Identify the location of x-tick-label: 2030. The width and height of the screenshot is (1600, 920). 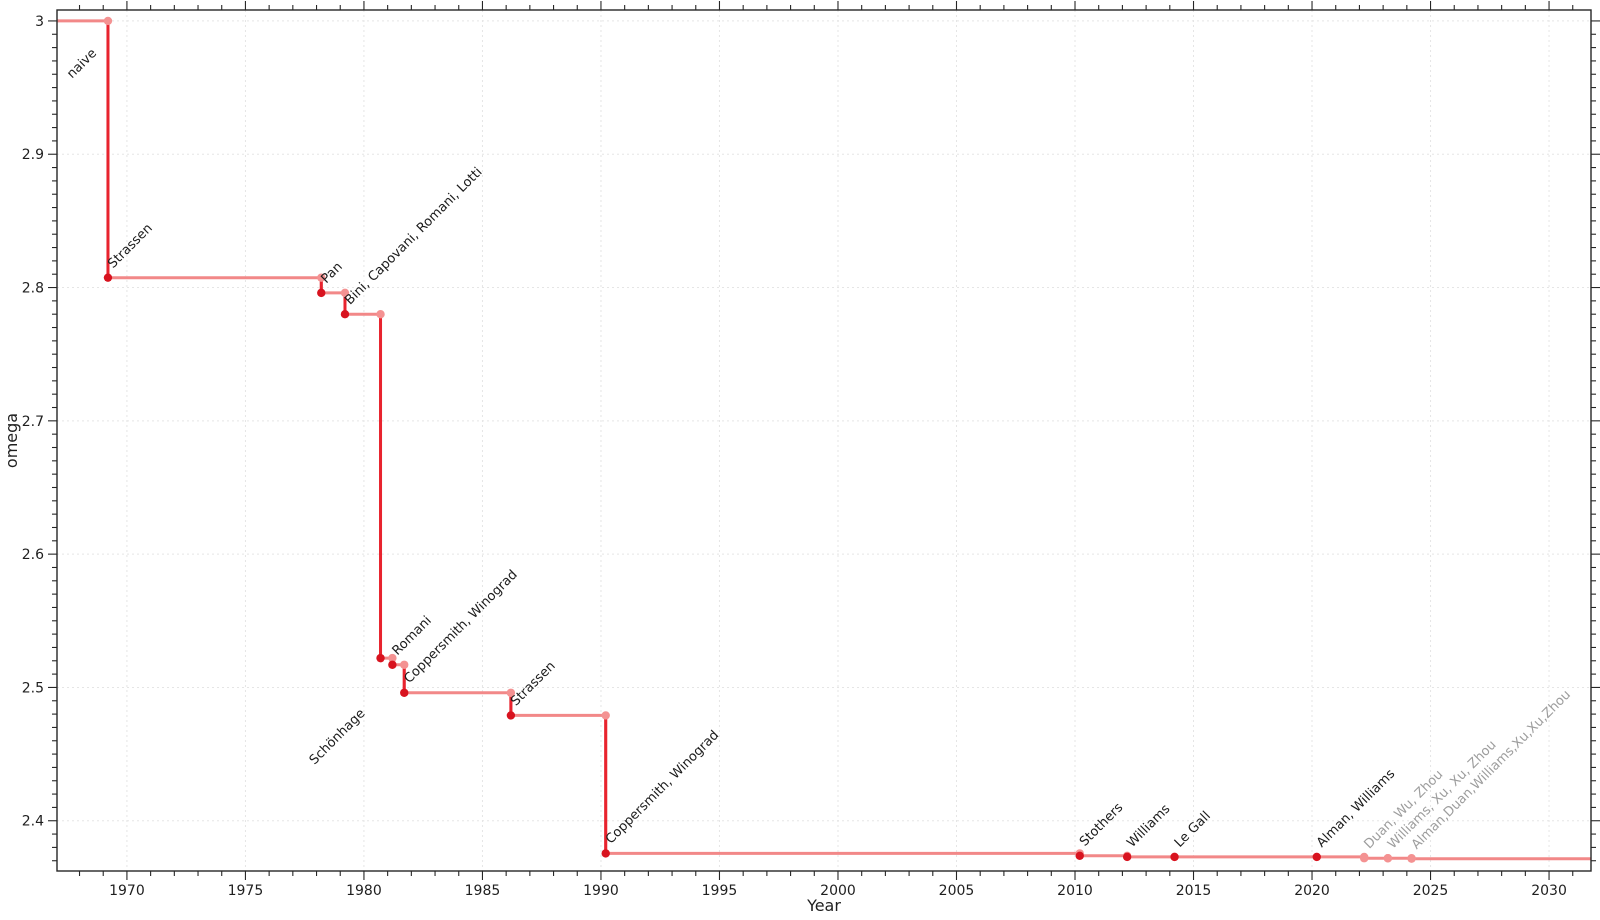
(1549, 891).